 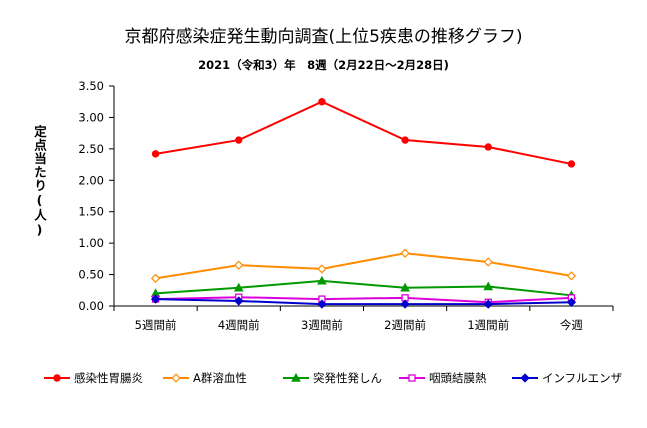 What do you see at coordinates (91, 306) in the screenshot?
I see `y-tick-label: 0.00` at bounding box center [91, 306].